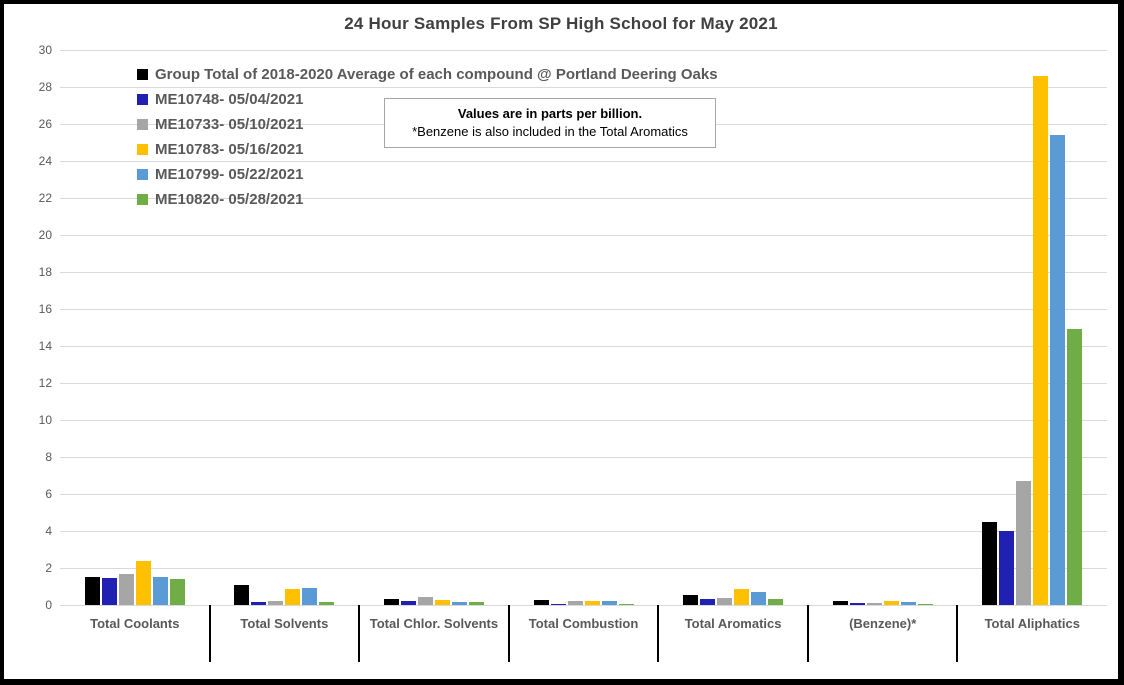 Image resolution: width=1124 pixels, height=685 pixels. I want to click on y-tick-label-26: 26, so click(45, 124).